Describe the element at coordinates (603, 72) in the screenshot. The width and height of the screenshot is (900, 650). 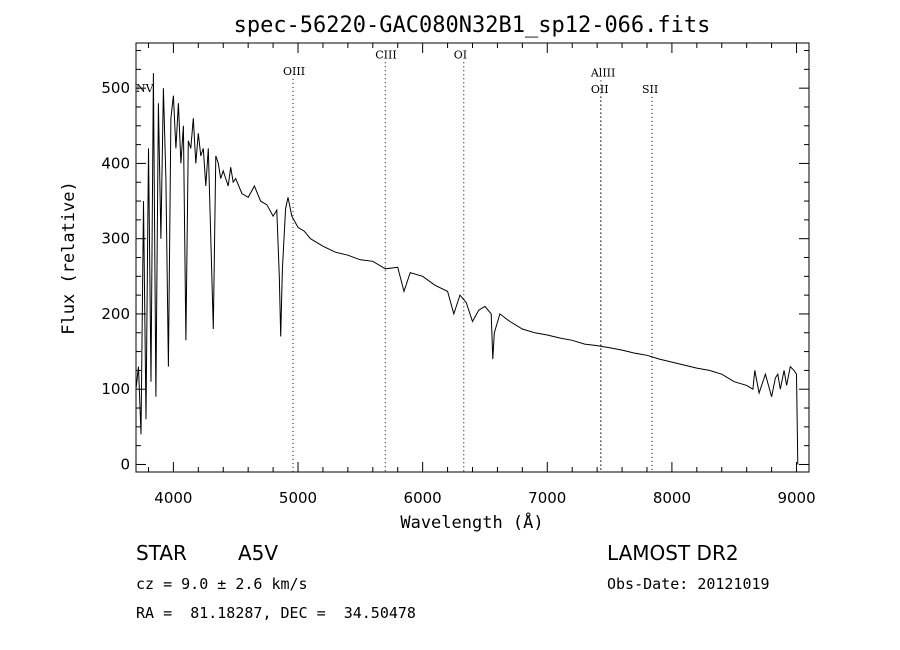
I see `line-label-aliii: AlIII` at that location.